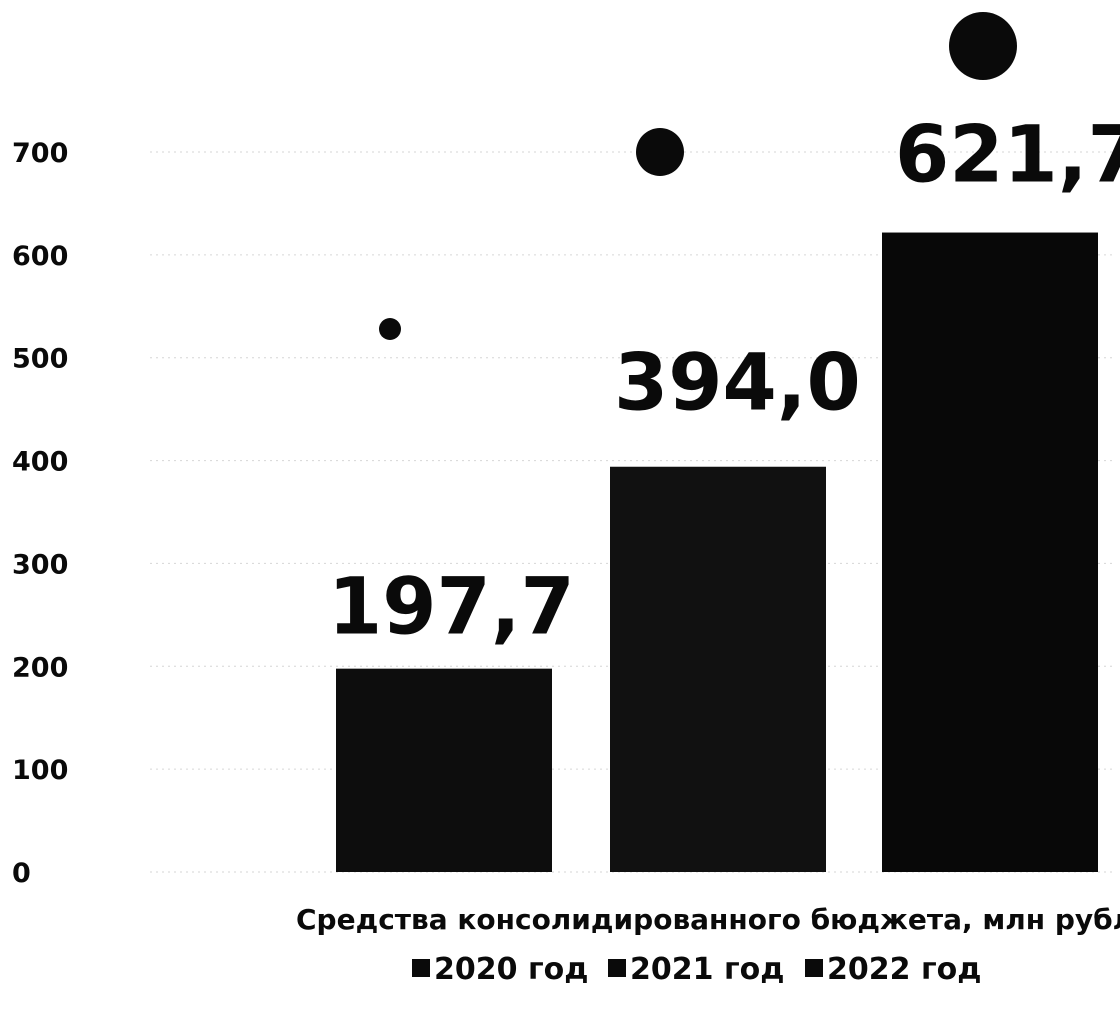 Image resolution: width=1120 pixels, height=1013 pixels. Describe the element at coordinates (40, 513) in the screenshot. I see `y-axis-tick-labels: 0 100 200 300 400 500 600 700` at that location.